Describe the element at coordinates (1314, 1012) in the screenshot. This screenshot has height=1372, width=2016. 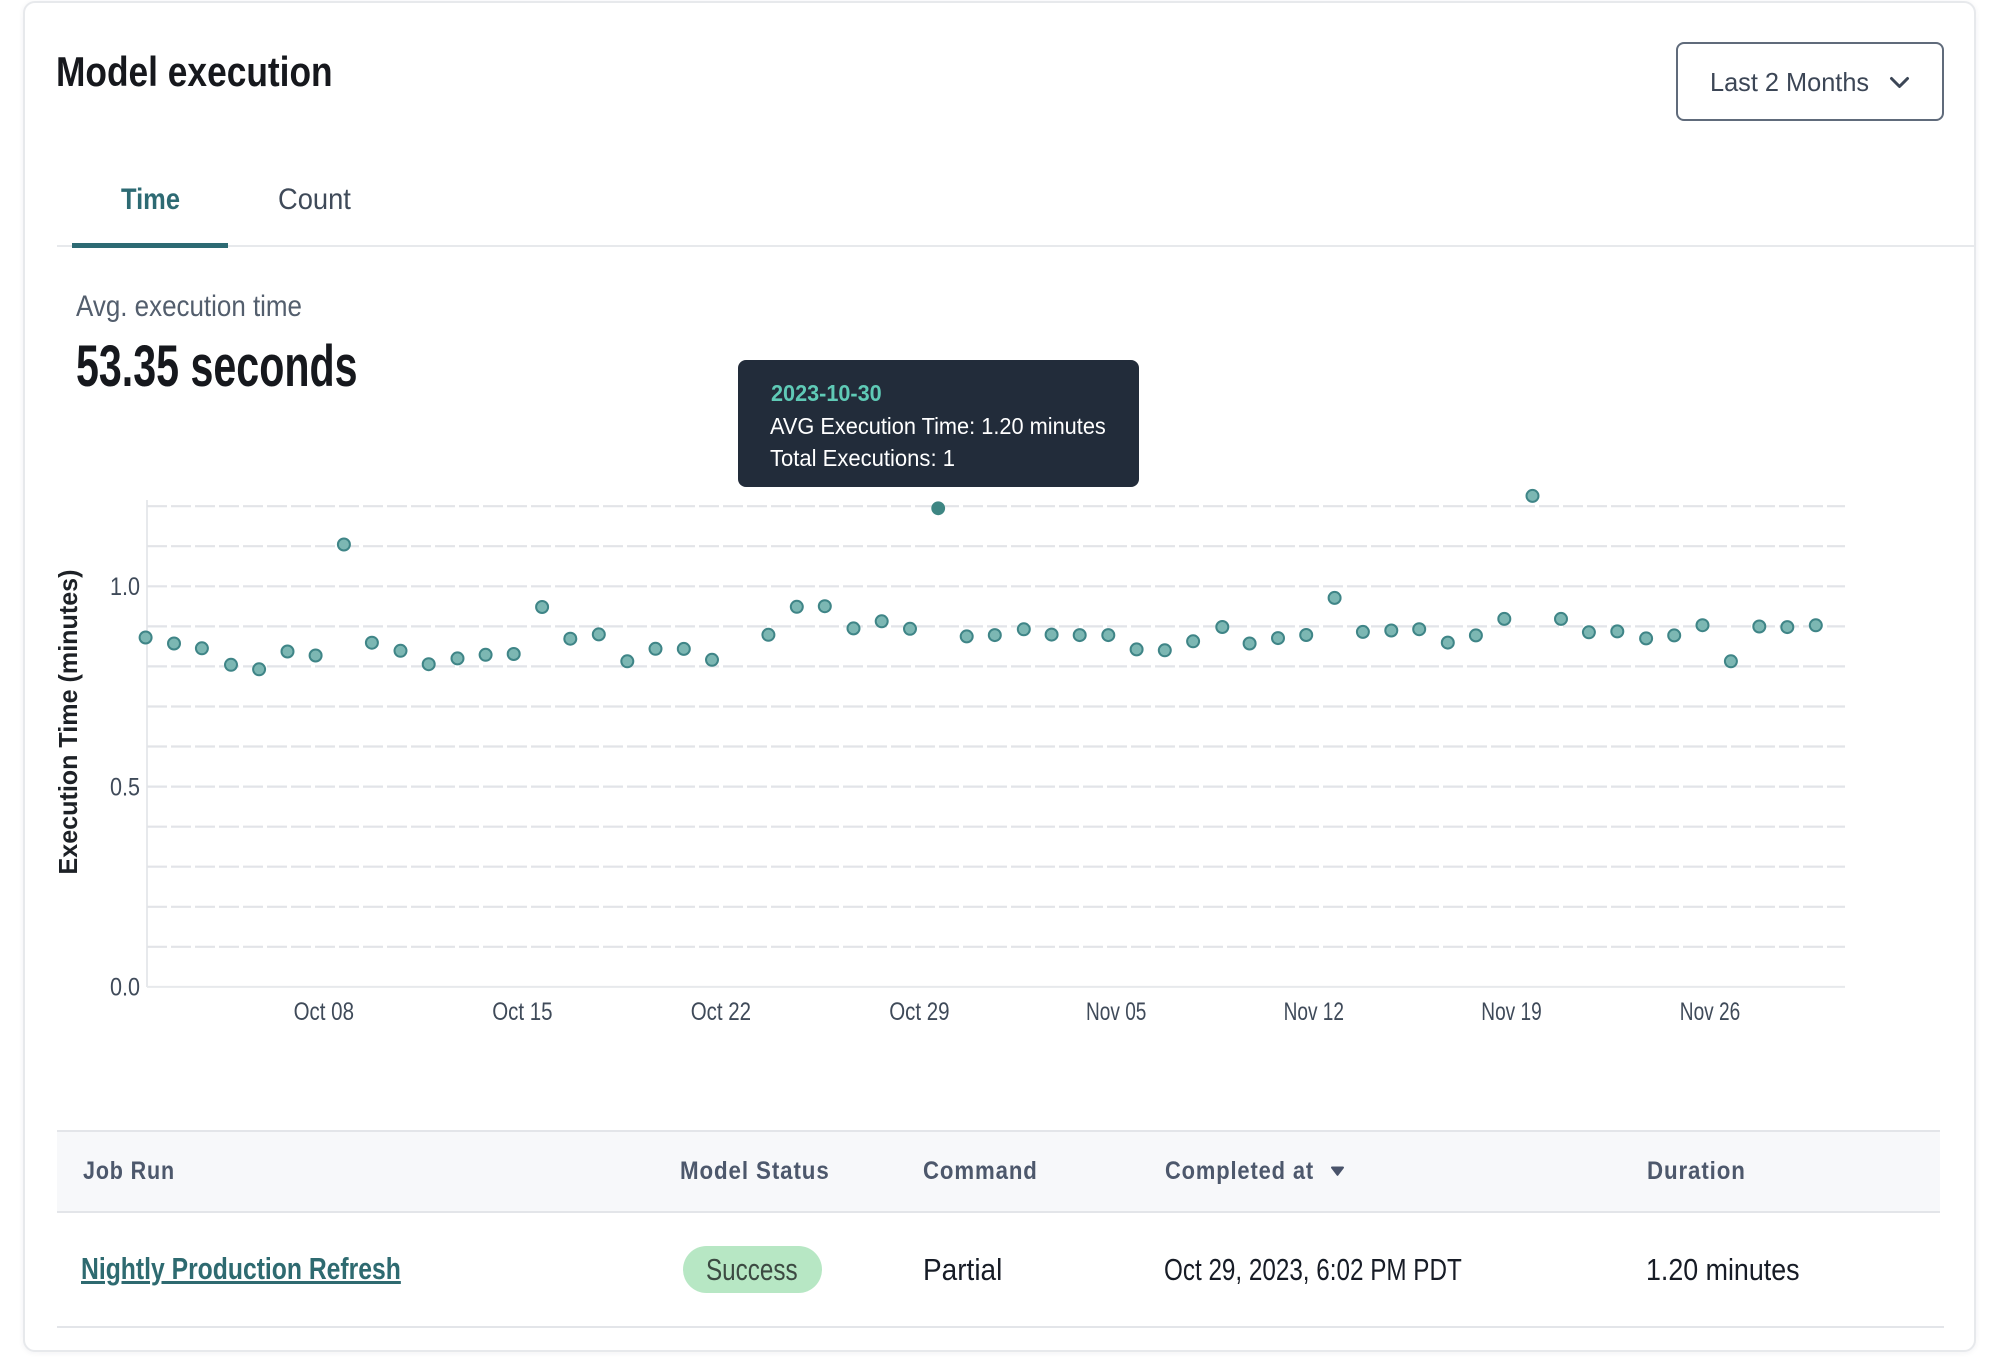
I see `svg-text: Nov 12` at that location.